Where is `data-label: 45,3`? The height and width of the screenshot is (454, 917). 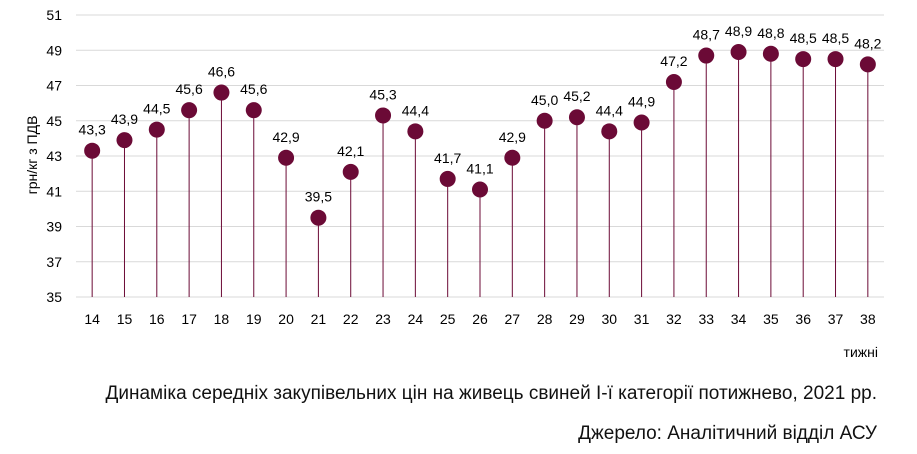 data-label: 45,3 is located at coordinates (382, 94).